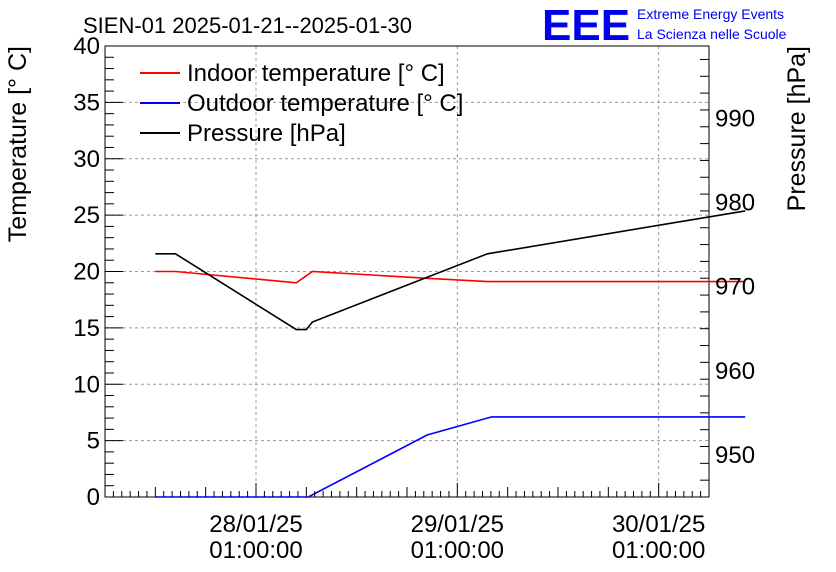 The height and width of the screenshot is (572, 836). What do you see at coordinates (93, 497) in the screenshot?
I see `left-tick-label: 0` at bounding box center [93, 497].